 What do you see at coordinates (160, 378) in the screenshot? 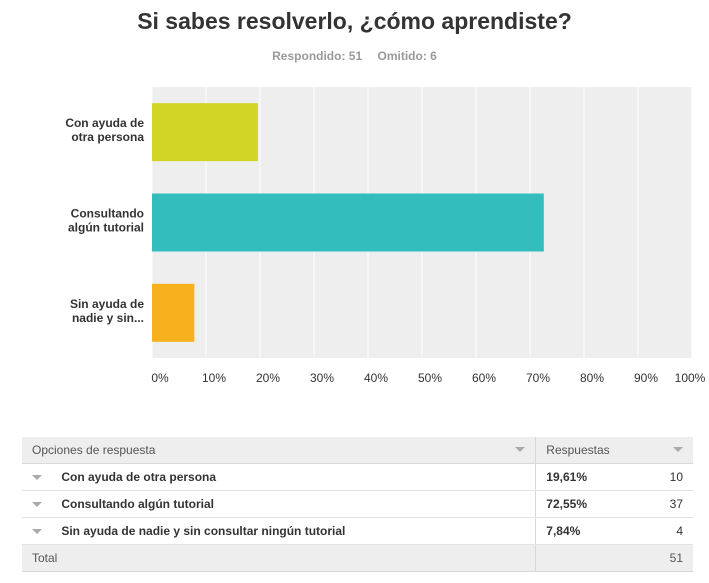
I see `x-tick-label: 0%` at bounding box center [160, 378].